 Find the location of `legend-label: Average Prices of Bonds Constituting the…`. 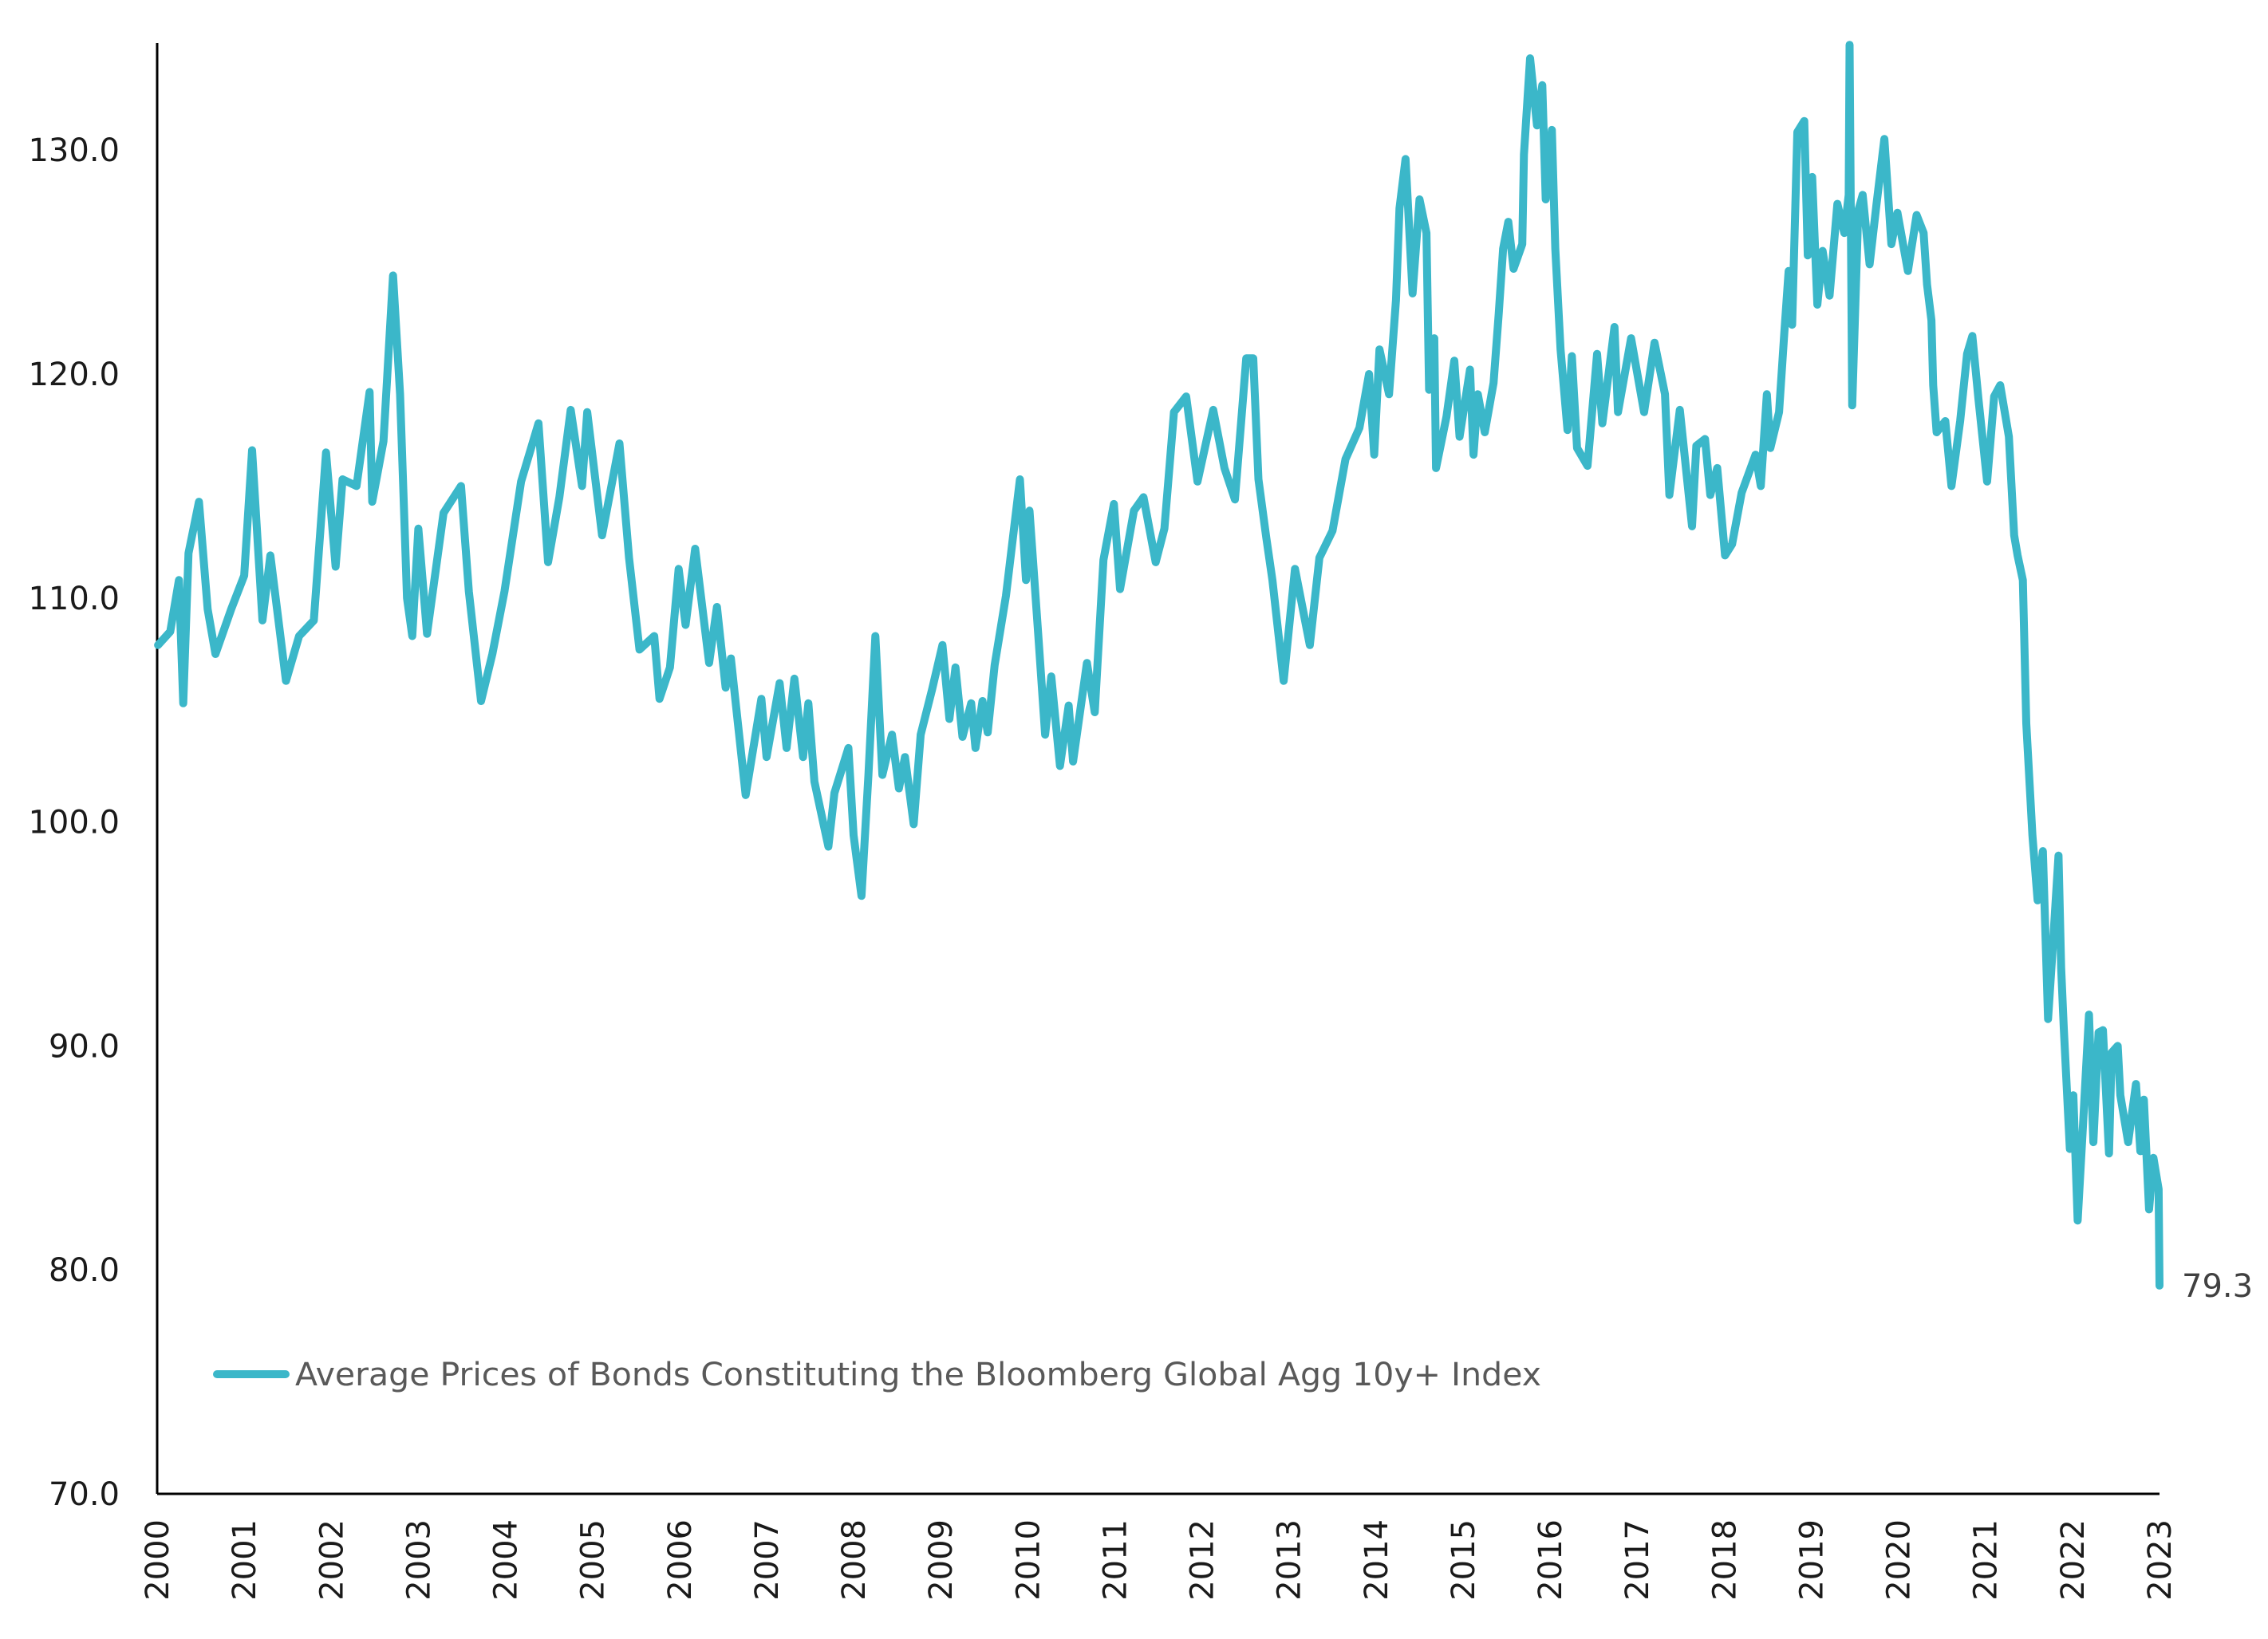

legend-label: Average Prices of Bonds Constituting the… is located at coordinates (918, 1375).